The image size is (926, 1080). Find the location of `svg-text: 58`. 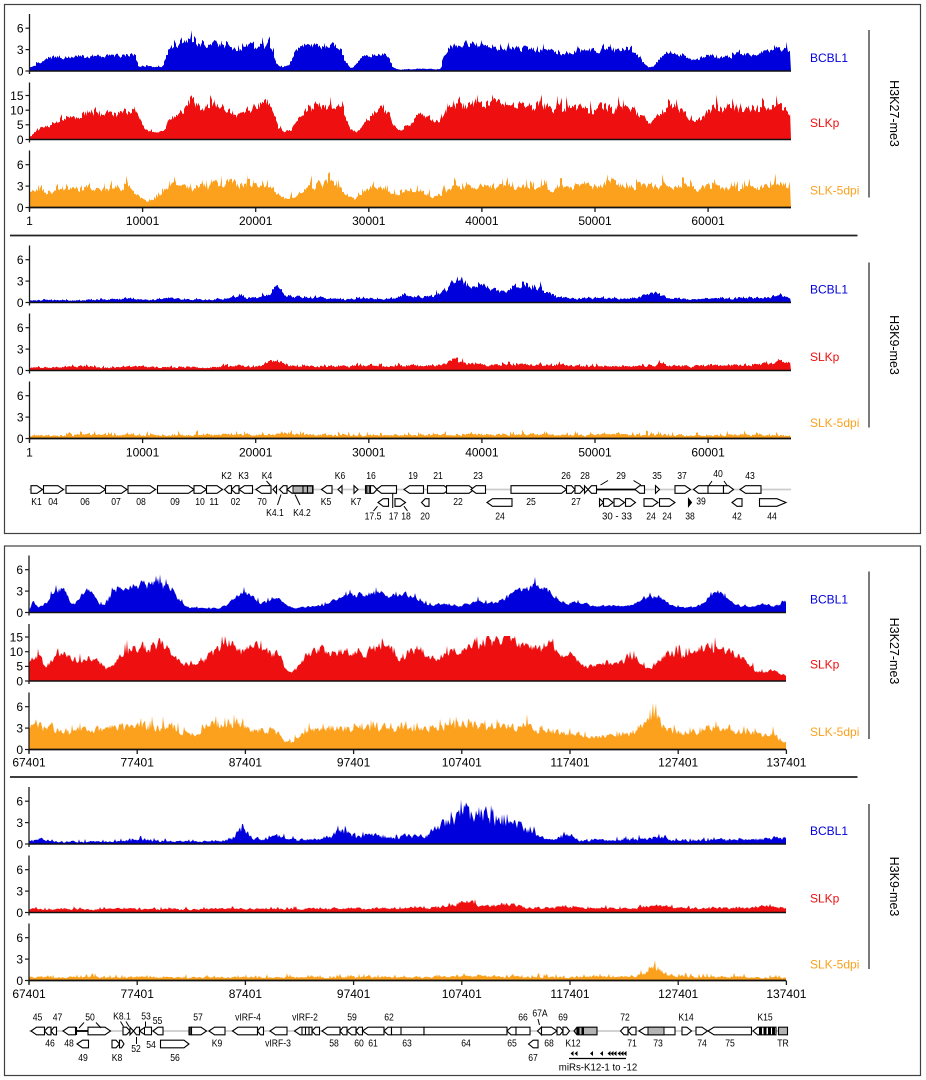

svg-text: 58 is located at coordinates (334, 1044).